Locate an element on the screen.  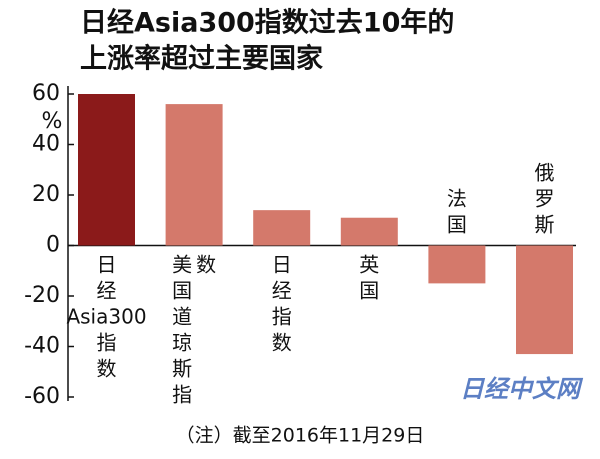
y-tick-label: 0 is located at coordinates (53, 245).